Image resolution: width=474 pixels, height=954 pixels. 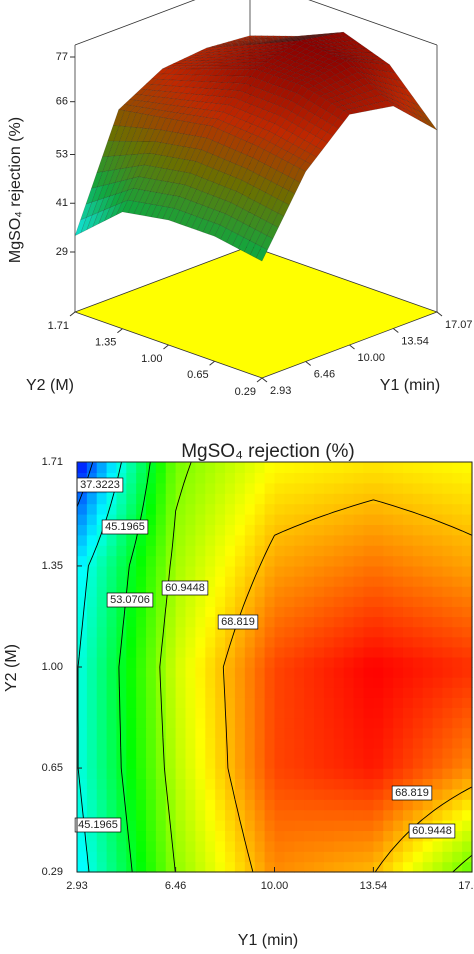 I want to click on y-tick, so click(x=72, y=314).